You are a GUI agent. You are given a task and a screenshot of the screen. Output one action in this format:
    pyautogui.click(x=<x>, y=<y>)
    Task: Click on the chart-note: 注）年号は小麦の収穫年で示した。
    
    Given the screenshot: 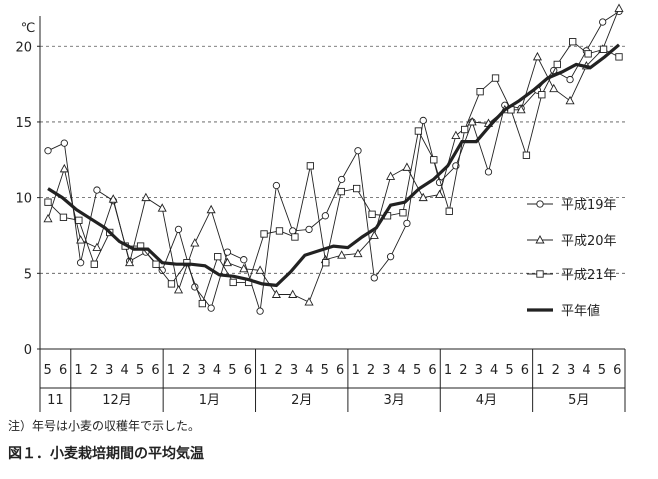 What is the action you would take?
    pyautogui.click(x=104, y=426)
    